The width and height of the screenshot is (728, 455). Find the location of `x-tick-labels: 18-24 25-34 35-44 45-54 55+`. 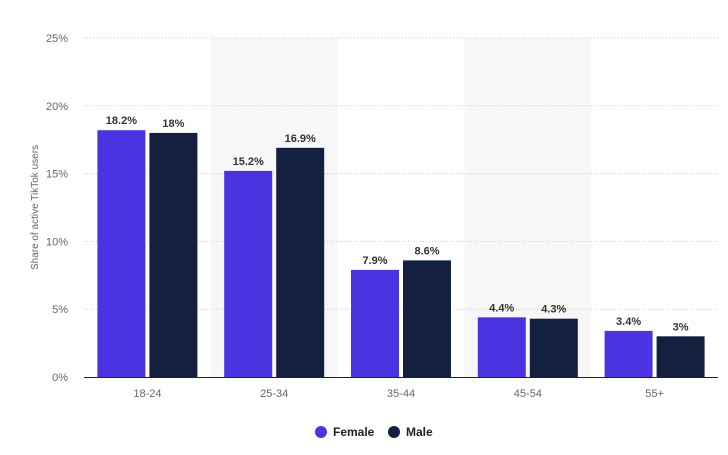

x-tick-labels: 18-24 25-34 35-44 45-54 55+ is located at coordinates (398, 394).